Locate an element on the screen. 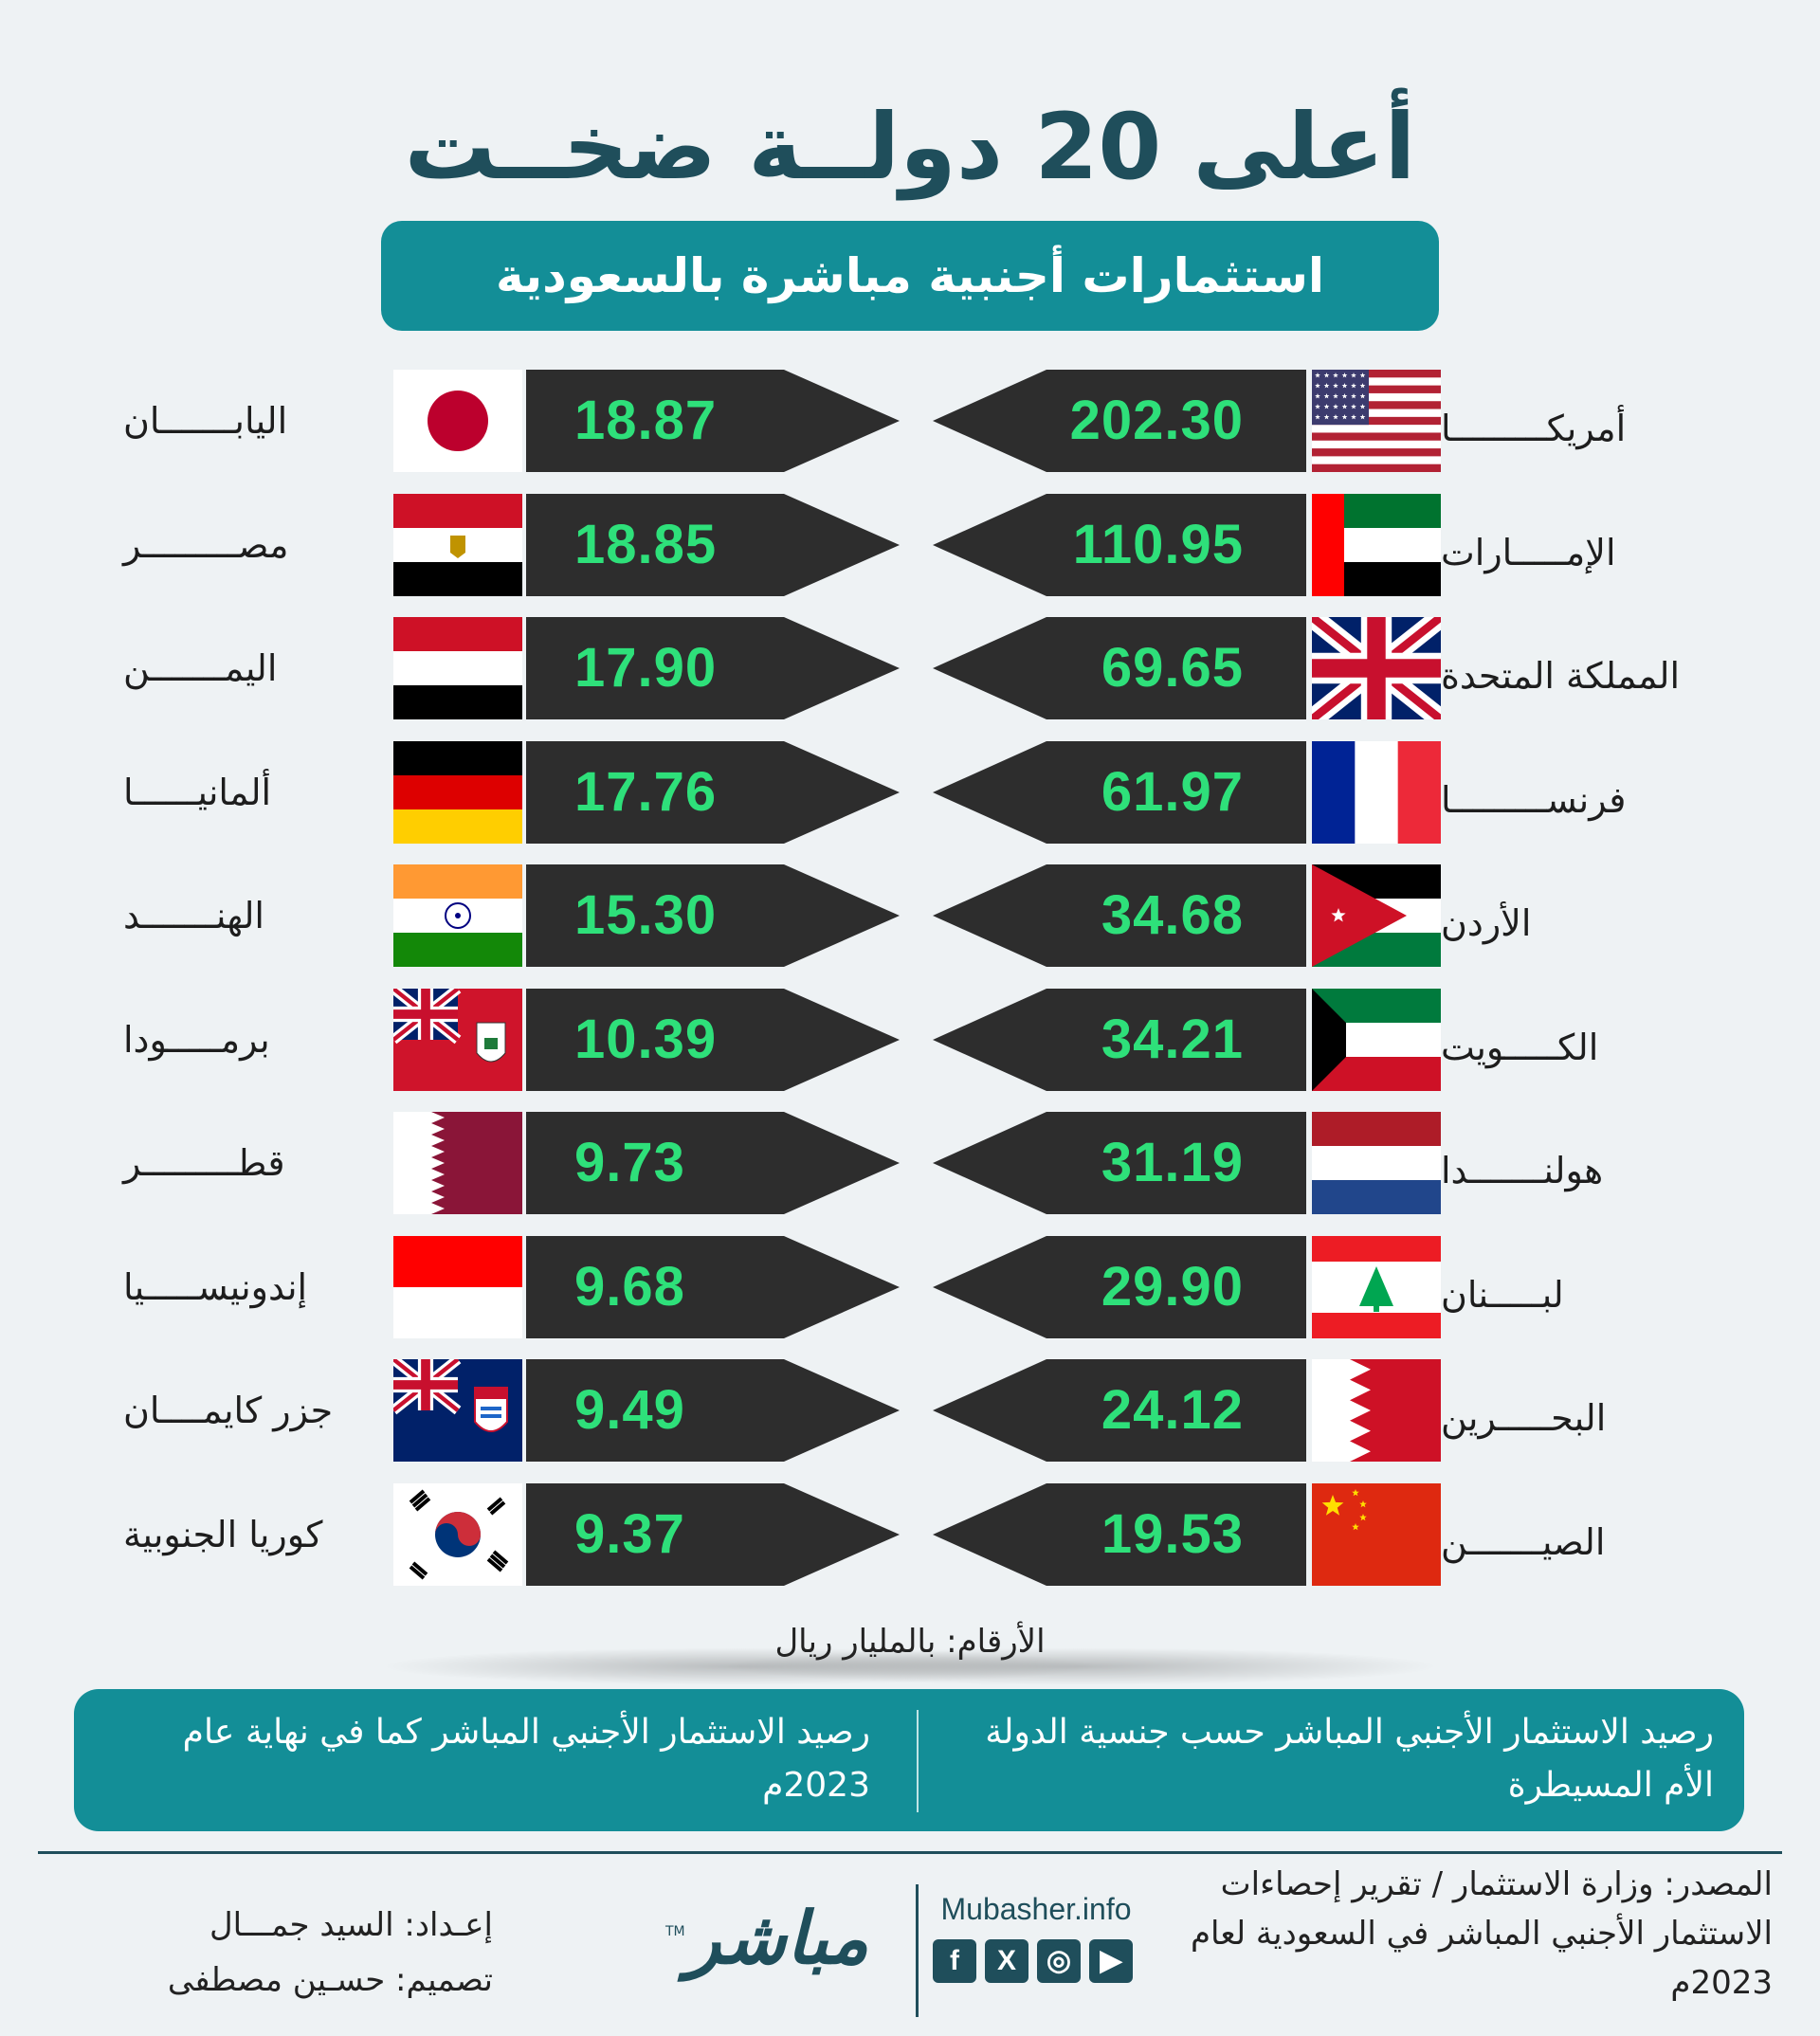 The width and height of the screenshot is (1820, 2036). fdi-value: 18.85 is located at coordinates (646, 544).